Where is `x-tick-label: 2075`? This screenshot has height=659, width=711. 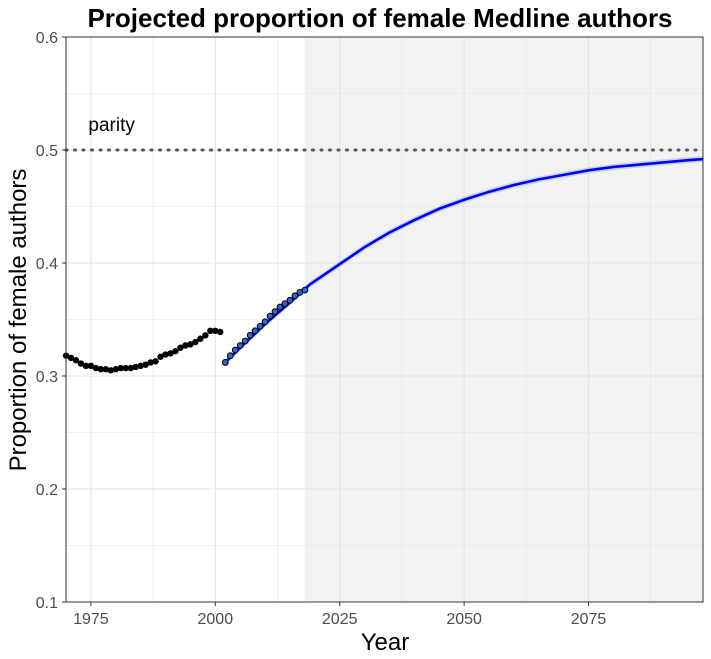 x-tick-label: 2075 is located at coordinates (589, 619).